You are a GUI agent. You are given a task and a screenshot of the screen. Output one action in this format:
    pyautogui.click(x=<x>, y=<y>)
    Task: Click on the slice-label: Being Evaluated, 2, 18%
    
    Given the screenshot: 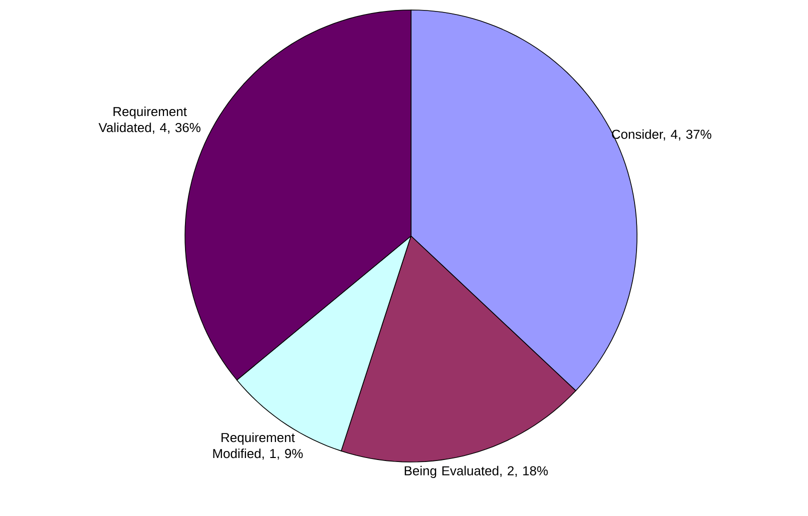 What is the action you would take?
    pyautogui.click(x=476, y=472)
    